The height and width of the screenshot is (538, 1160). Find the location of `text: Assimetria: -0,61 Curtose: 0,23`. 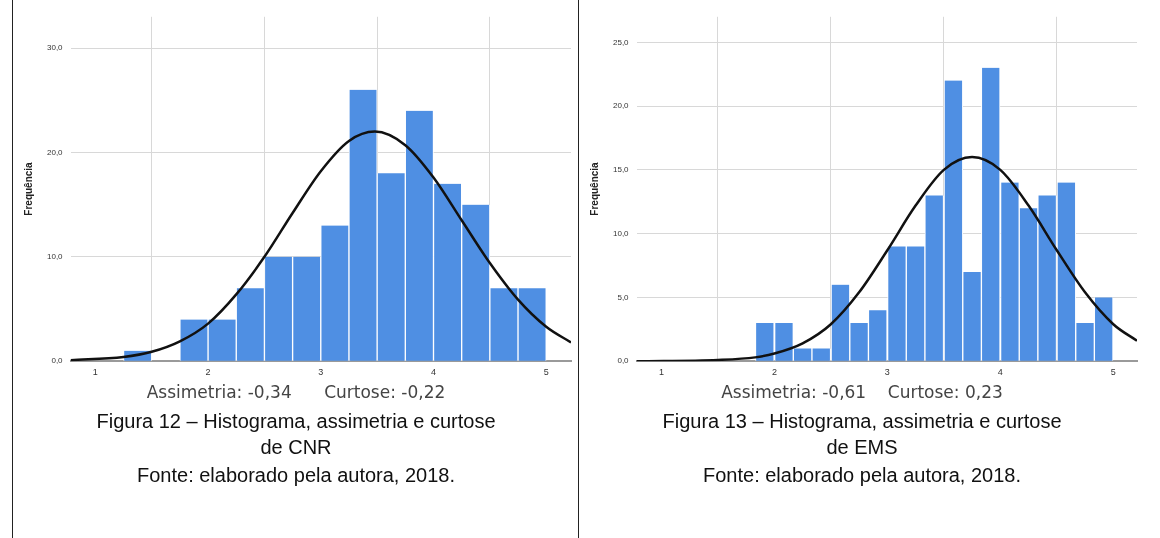

text: Assimetria: -0,61 Curtose: 0,23 is located at coordinates (862, 392).